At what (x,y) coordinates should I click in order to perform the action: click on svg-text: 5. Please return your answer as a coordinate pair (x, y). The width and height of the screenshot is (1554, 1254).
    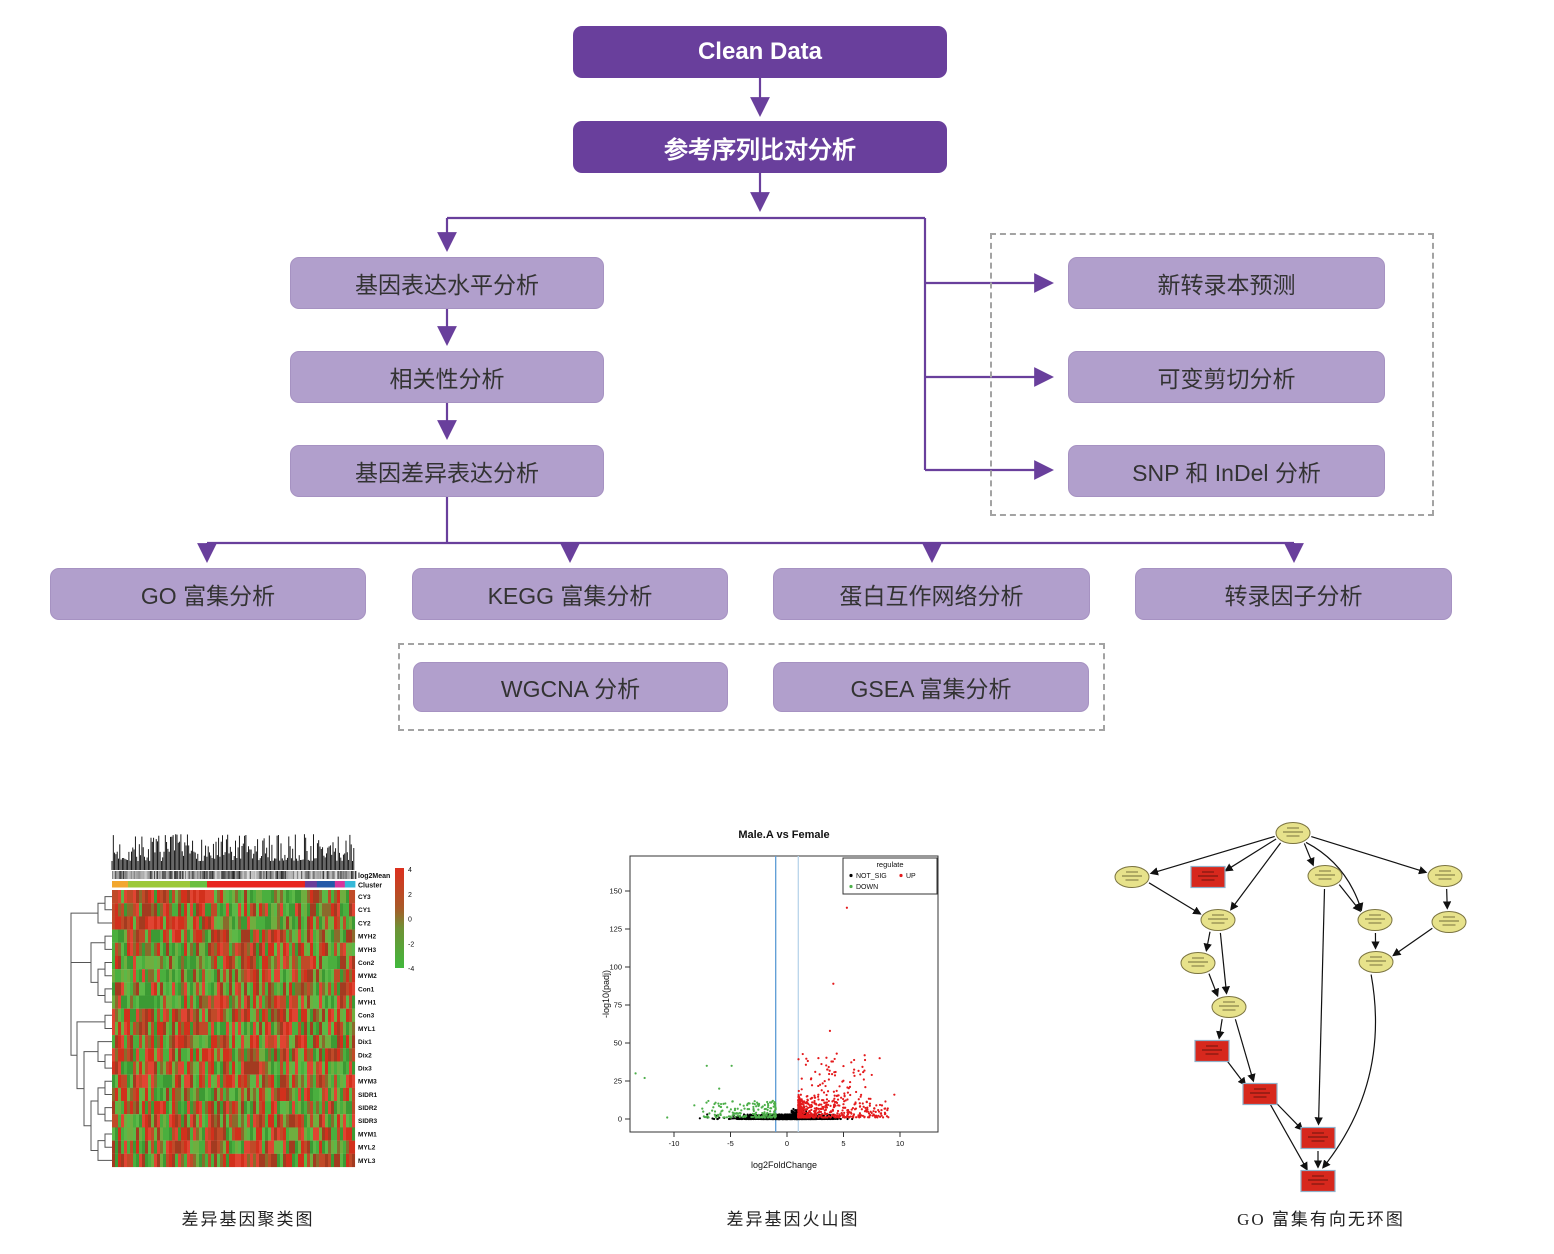
    Looking at the image, I should click on (843, 1143).